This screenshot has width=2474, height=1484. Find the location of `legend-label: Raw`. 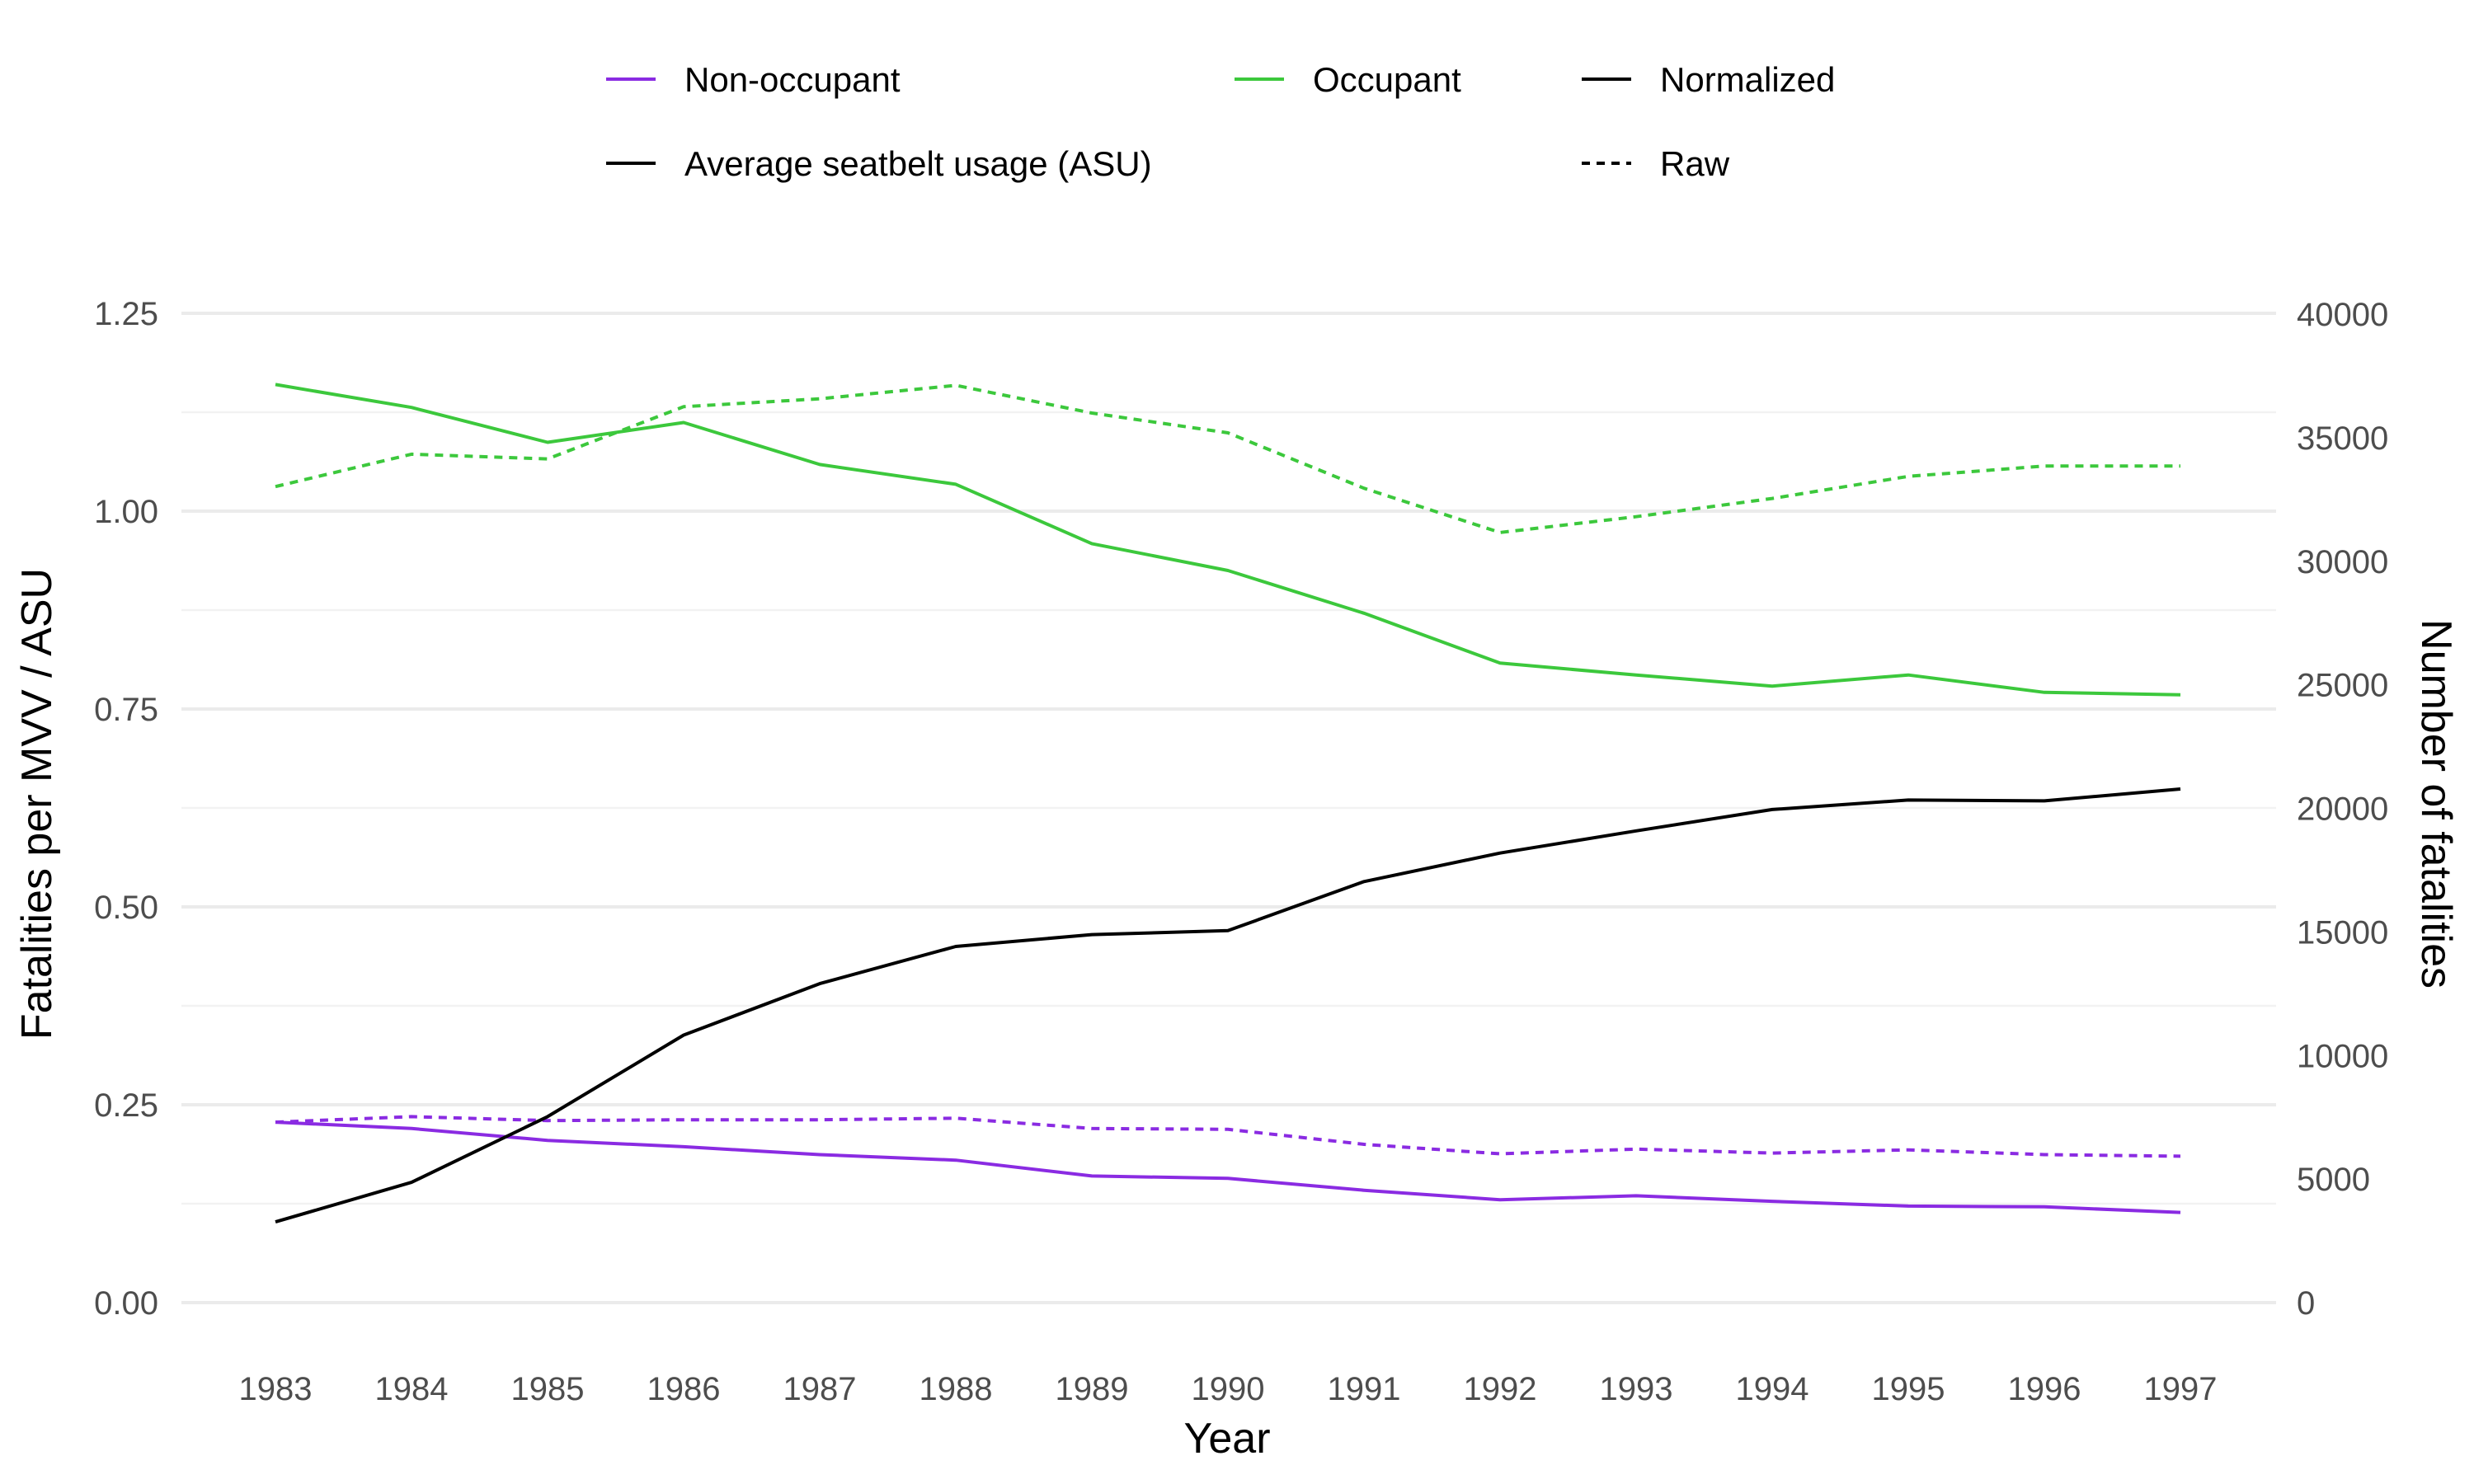

legend-label: Raw is located at coordinates (1695, 163).